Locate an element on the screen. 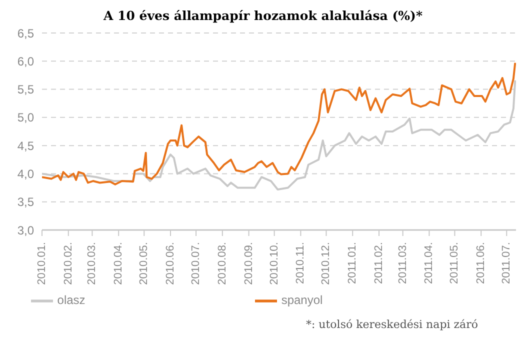 This screenshot has width=526, height=346. y-tick-label: 3,0 is located at coordinates (25, 230).